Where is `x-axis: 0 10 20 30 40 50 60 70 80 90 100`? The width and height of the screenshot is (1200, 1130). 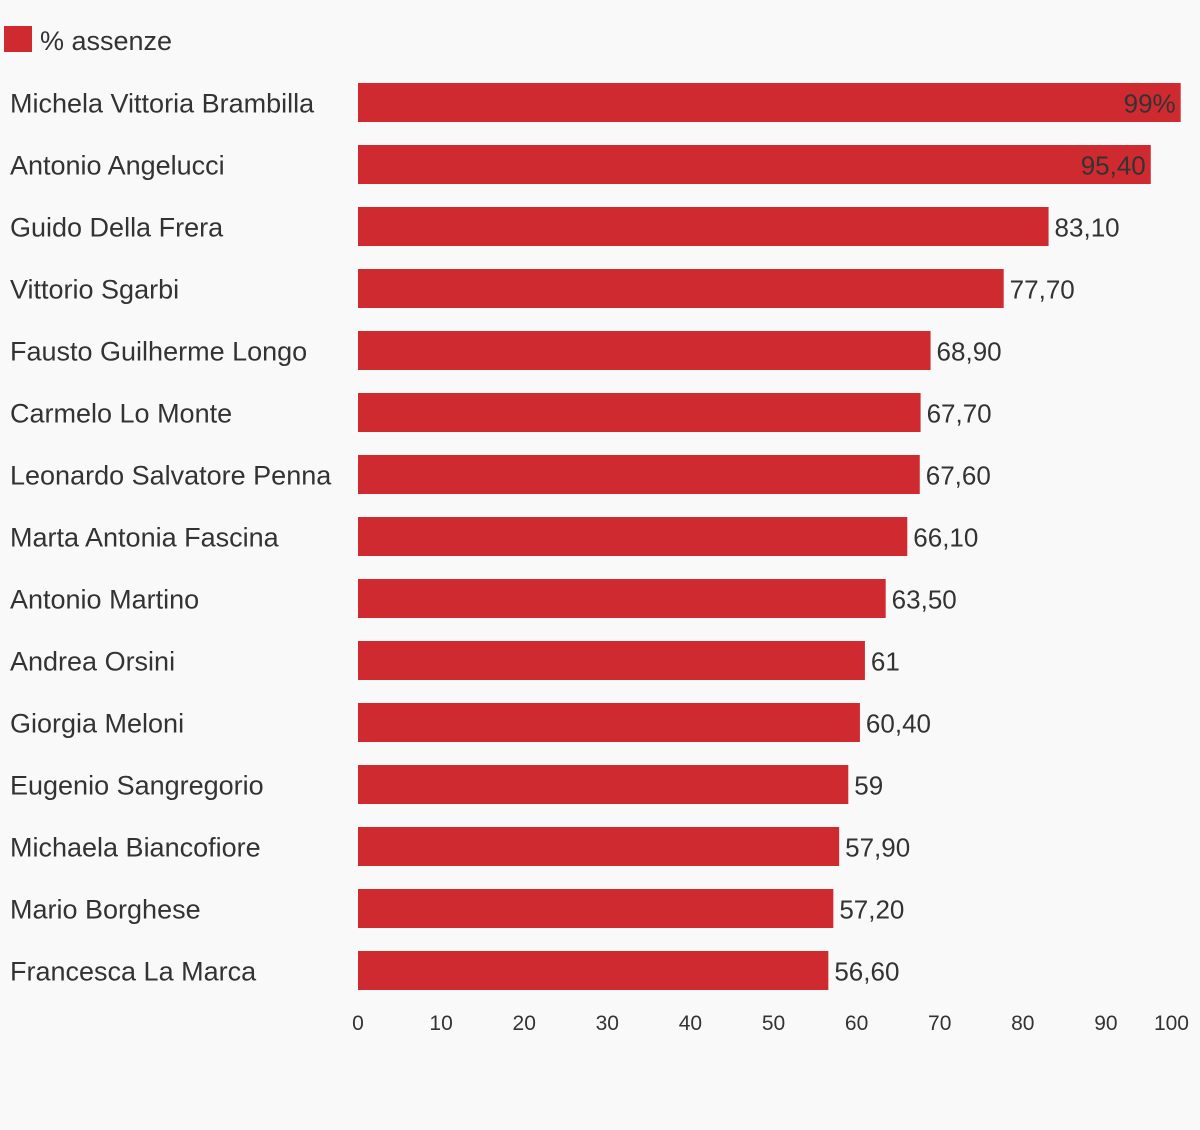
x-axis: 0 10 20 30 40 50 60 70 80 90 100 is located at coordinates (770, 1023).